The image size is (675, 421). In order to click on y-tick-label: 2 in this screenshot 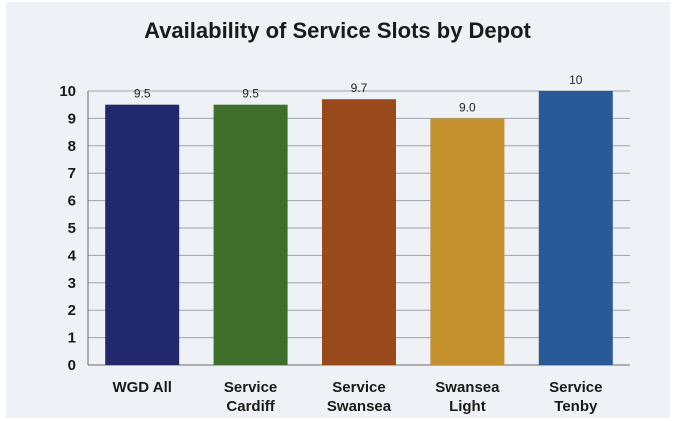, I will do `click(72, 310)`.